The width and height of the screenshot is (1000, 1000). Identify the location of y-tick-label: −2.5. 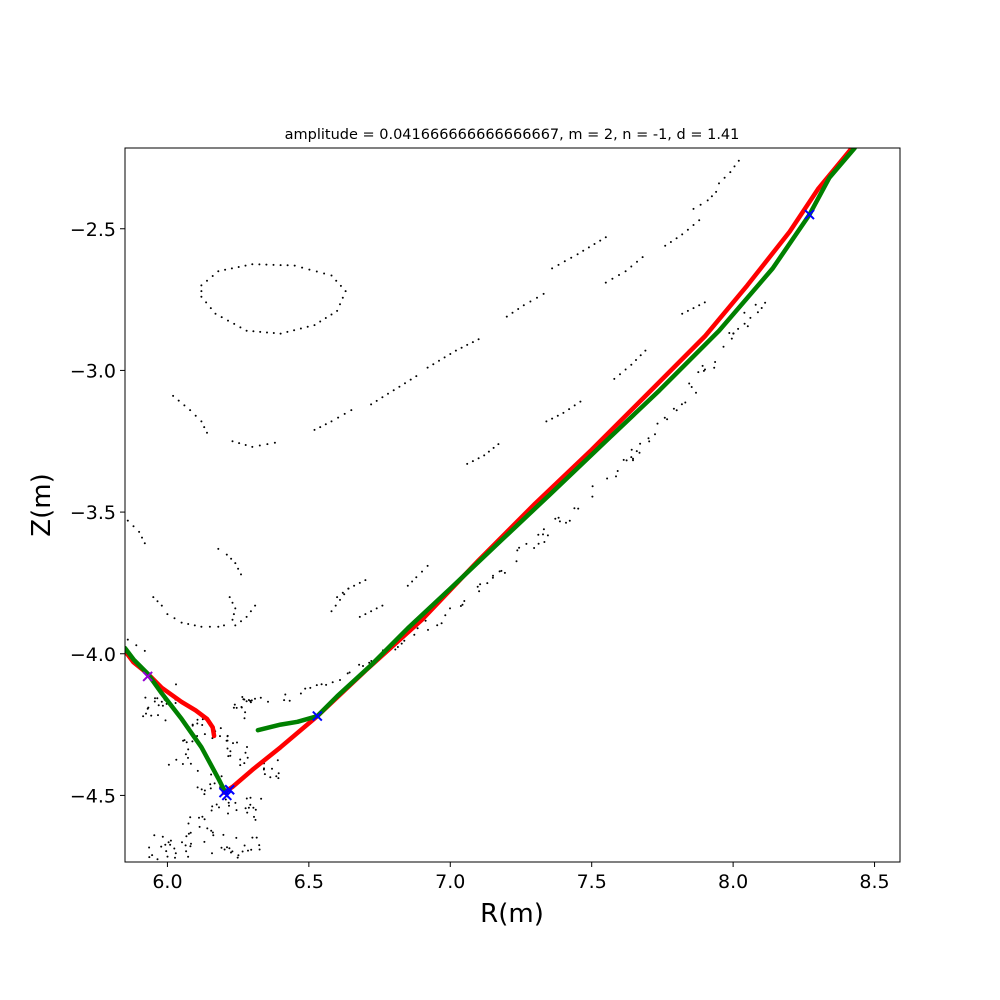
(93, 230).